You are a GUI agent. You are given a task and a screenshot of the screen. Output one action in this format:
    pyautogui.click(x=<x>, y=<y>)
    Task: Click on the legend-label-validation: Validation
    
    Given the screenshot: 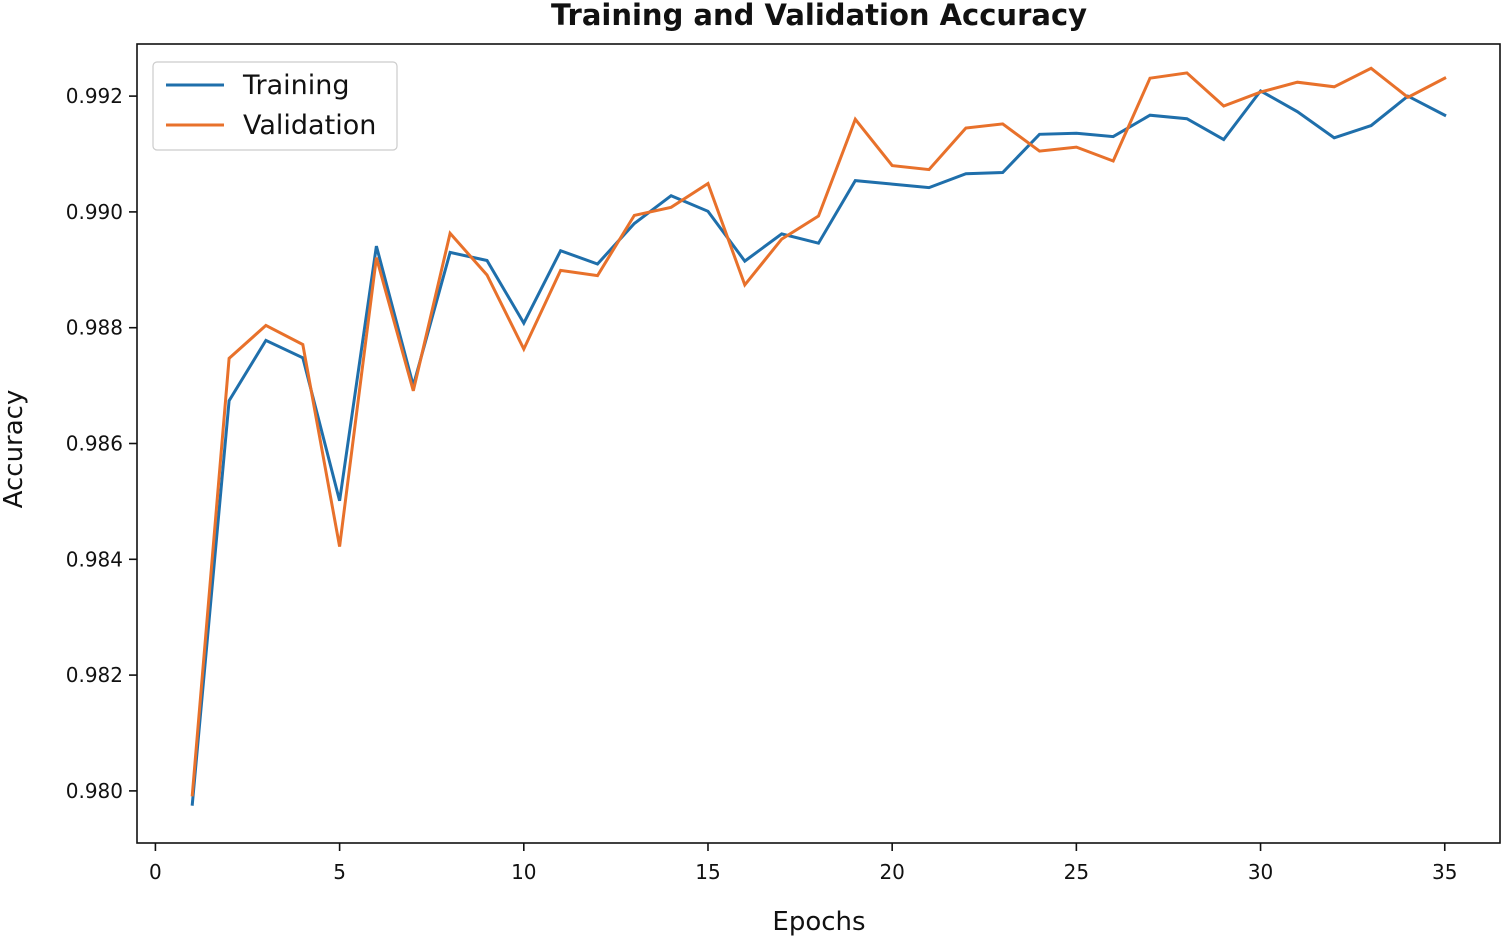 What is the action you would take?
    pyautogui.click(x=309, y=125)
    